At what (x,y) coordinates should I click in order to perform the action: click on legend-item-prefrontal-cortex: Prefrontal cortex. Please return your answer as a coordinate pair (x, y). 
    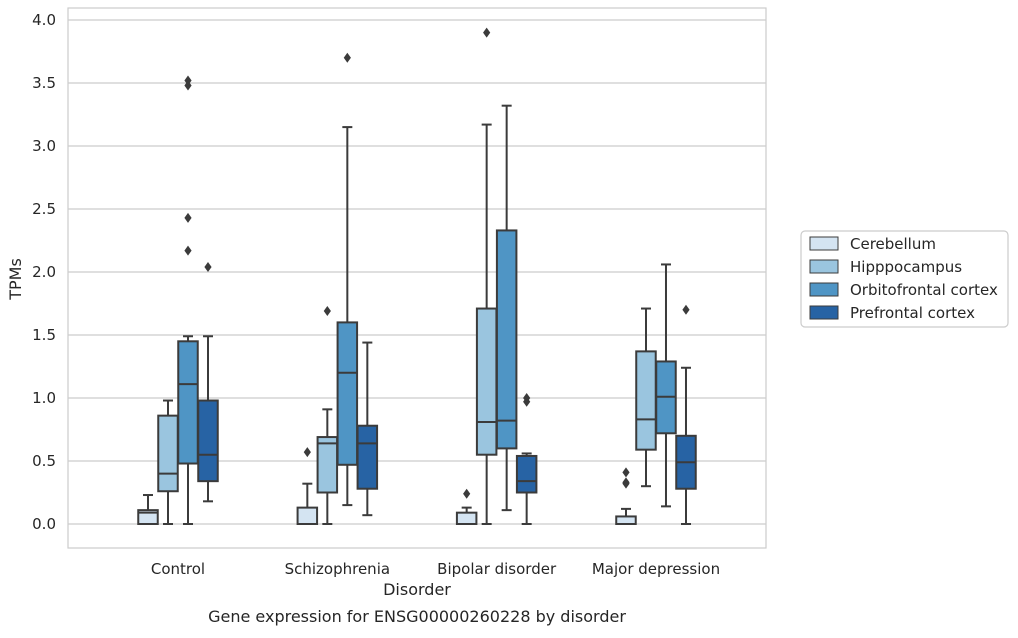
    Looking at the image, I should click on (892, 313).